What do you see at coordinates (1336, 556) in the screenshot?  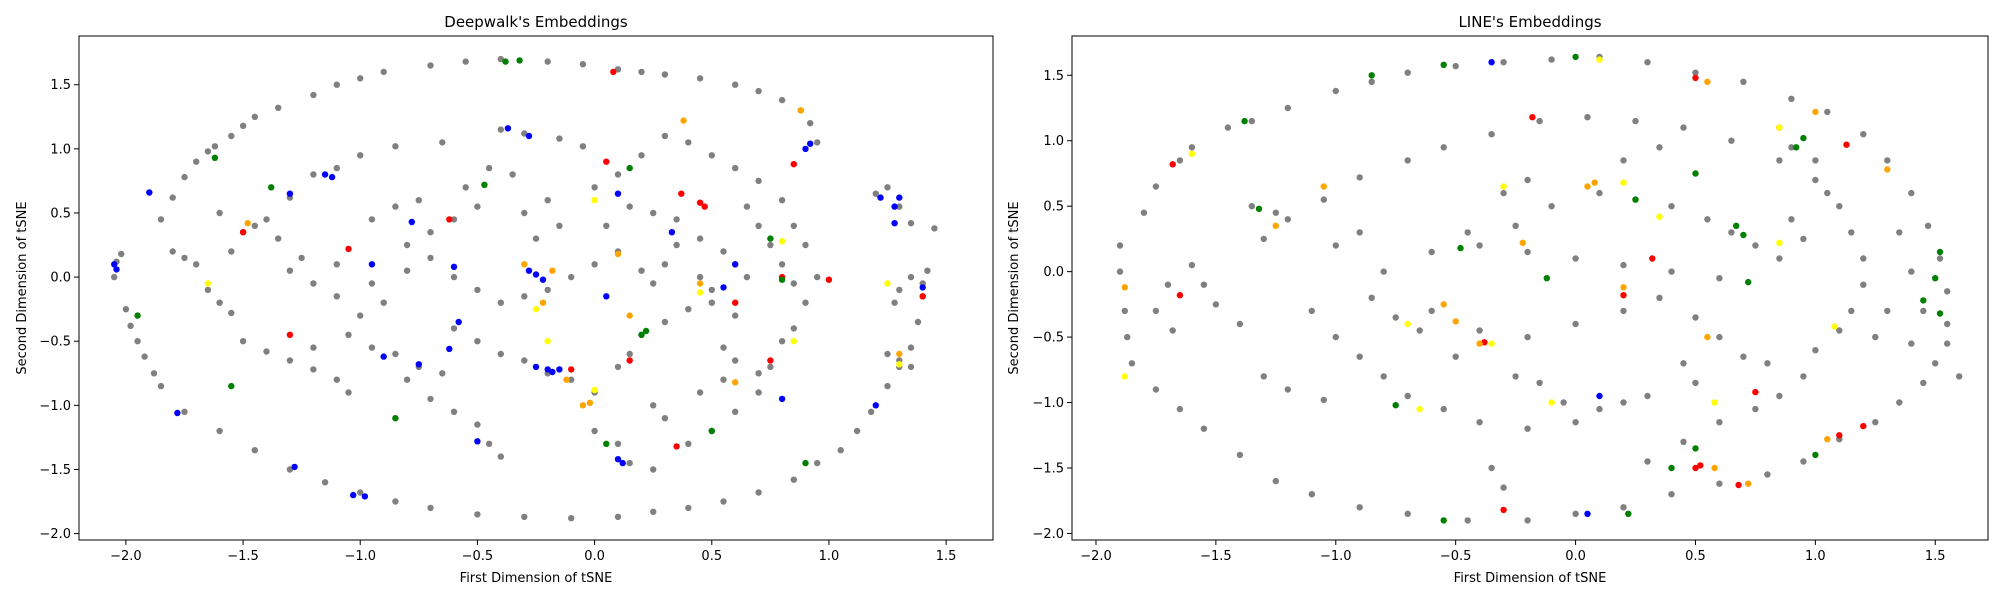 I see `line-x-tick-label: −1.0` at bounding box center [1336, 556].